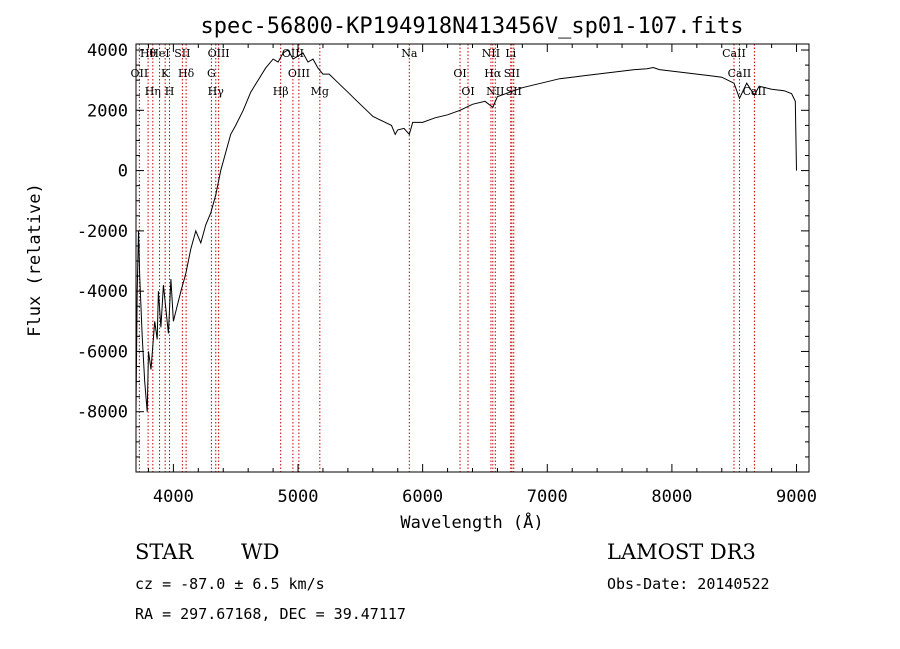  Describe the element at coordinates (102, 232) in the screenshot. I see `y-tick-label-3: -2000` at that location.